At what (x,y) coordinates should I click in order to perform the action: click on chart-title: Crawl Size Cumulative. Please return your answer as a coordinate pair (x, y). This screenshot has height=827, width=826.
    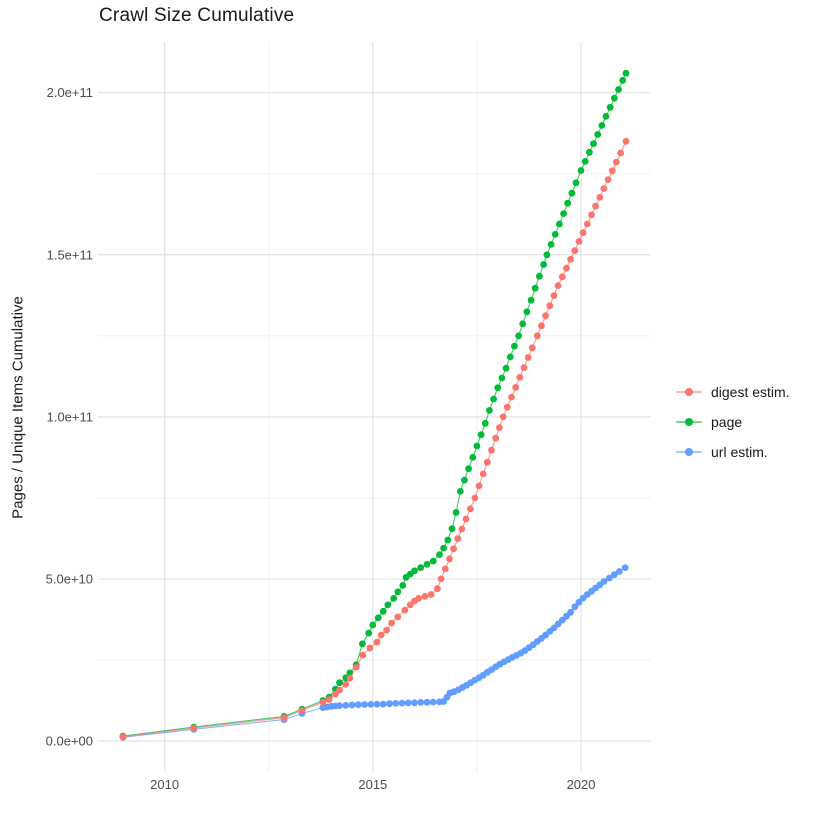
    Looking at the image, I should click on (197, 15).